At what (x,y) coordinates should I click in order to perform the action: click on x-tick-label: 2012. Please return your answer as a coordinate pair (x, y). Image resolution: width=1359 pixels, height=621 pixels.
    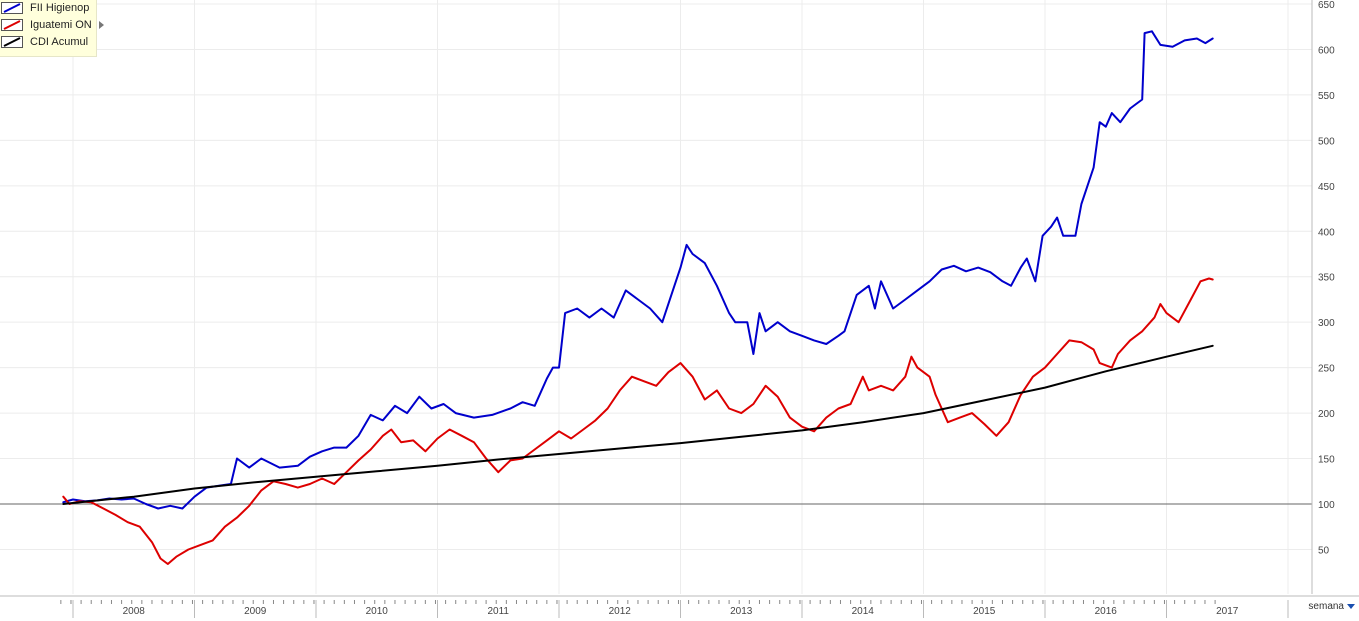
    Looking at the image, I should click on (620, 611).